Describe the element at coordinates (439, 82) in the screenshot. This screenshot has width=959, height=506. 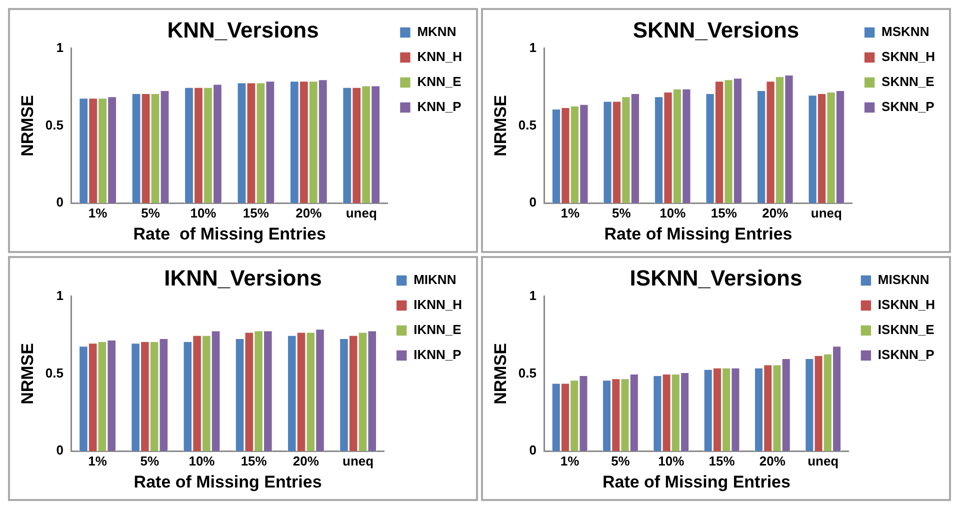
I see `legend-label: KNN_E` at that location.